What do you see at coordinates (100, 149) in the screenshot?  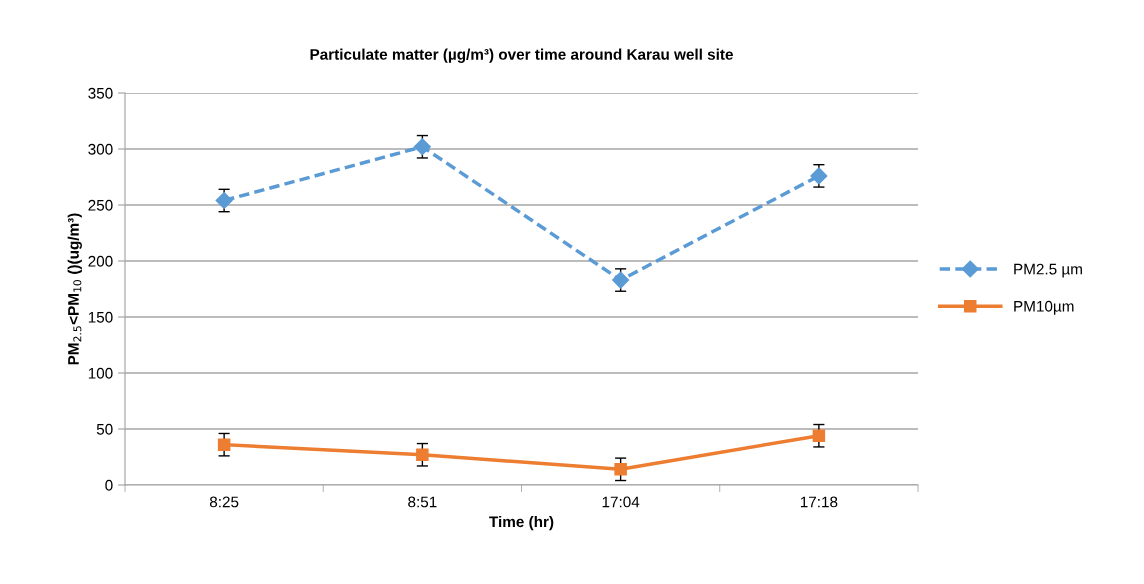 I see `y-tick-label: 300` at bounding box center [100, 149].